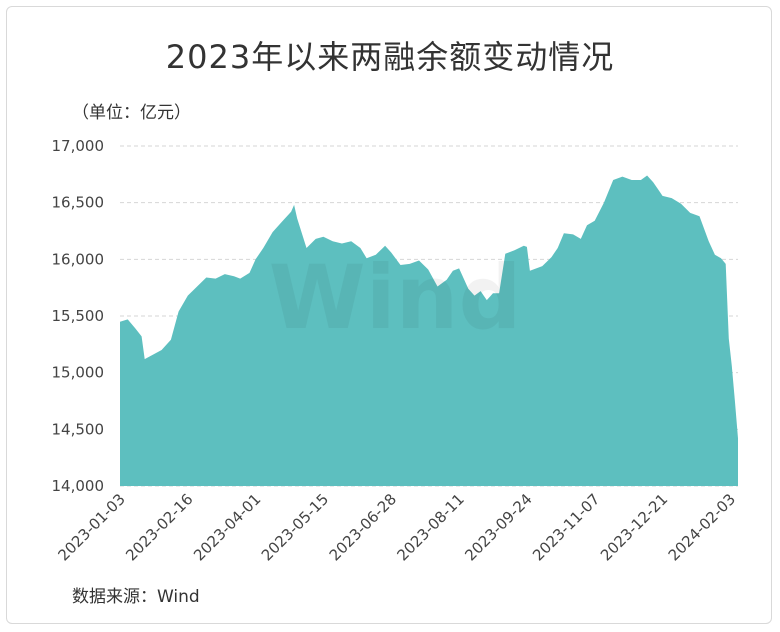  What do you see at coordinates (136, 597) in the screenshot?
I see `source-note: 数据来源：Wind` at bounding box center [136, 597].